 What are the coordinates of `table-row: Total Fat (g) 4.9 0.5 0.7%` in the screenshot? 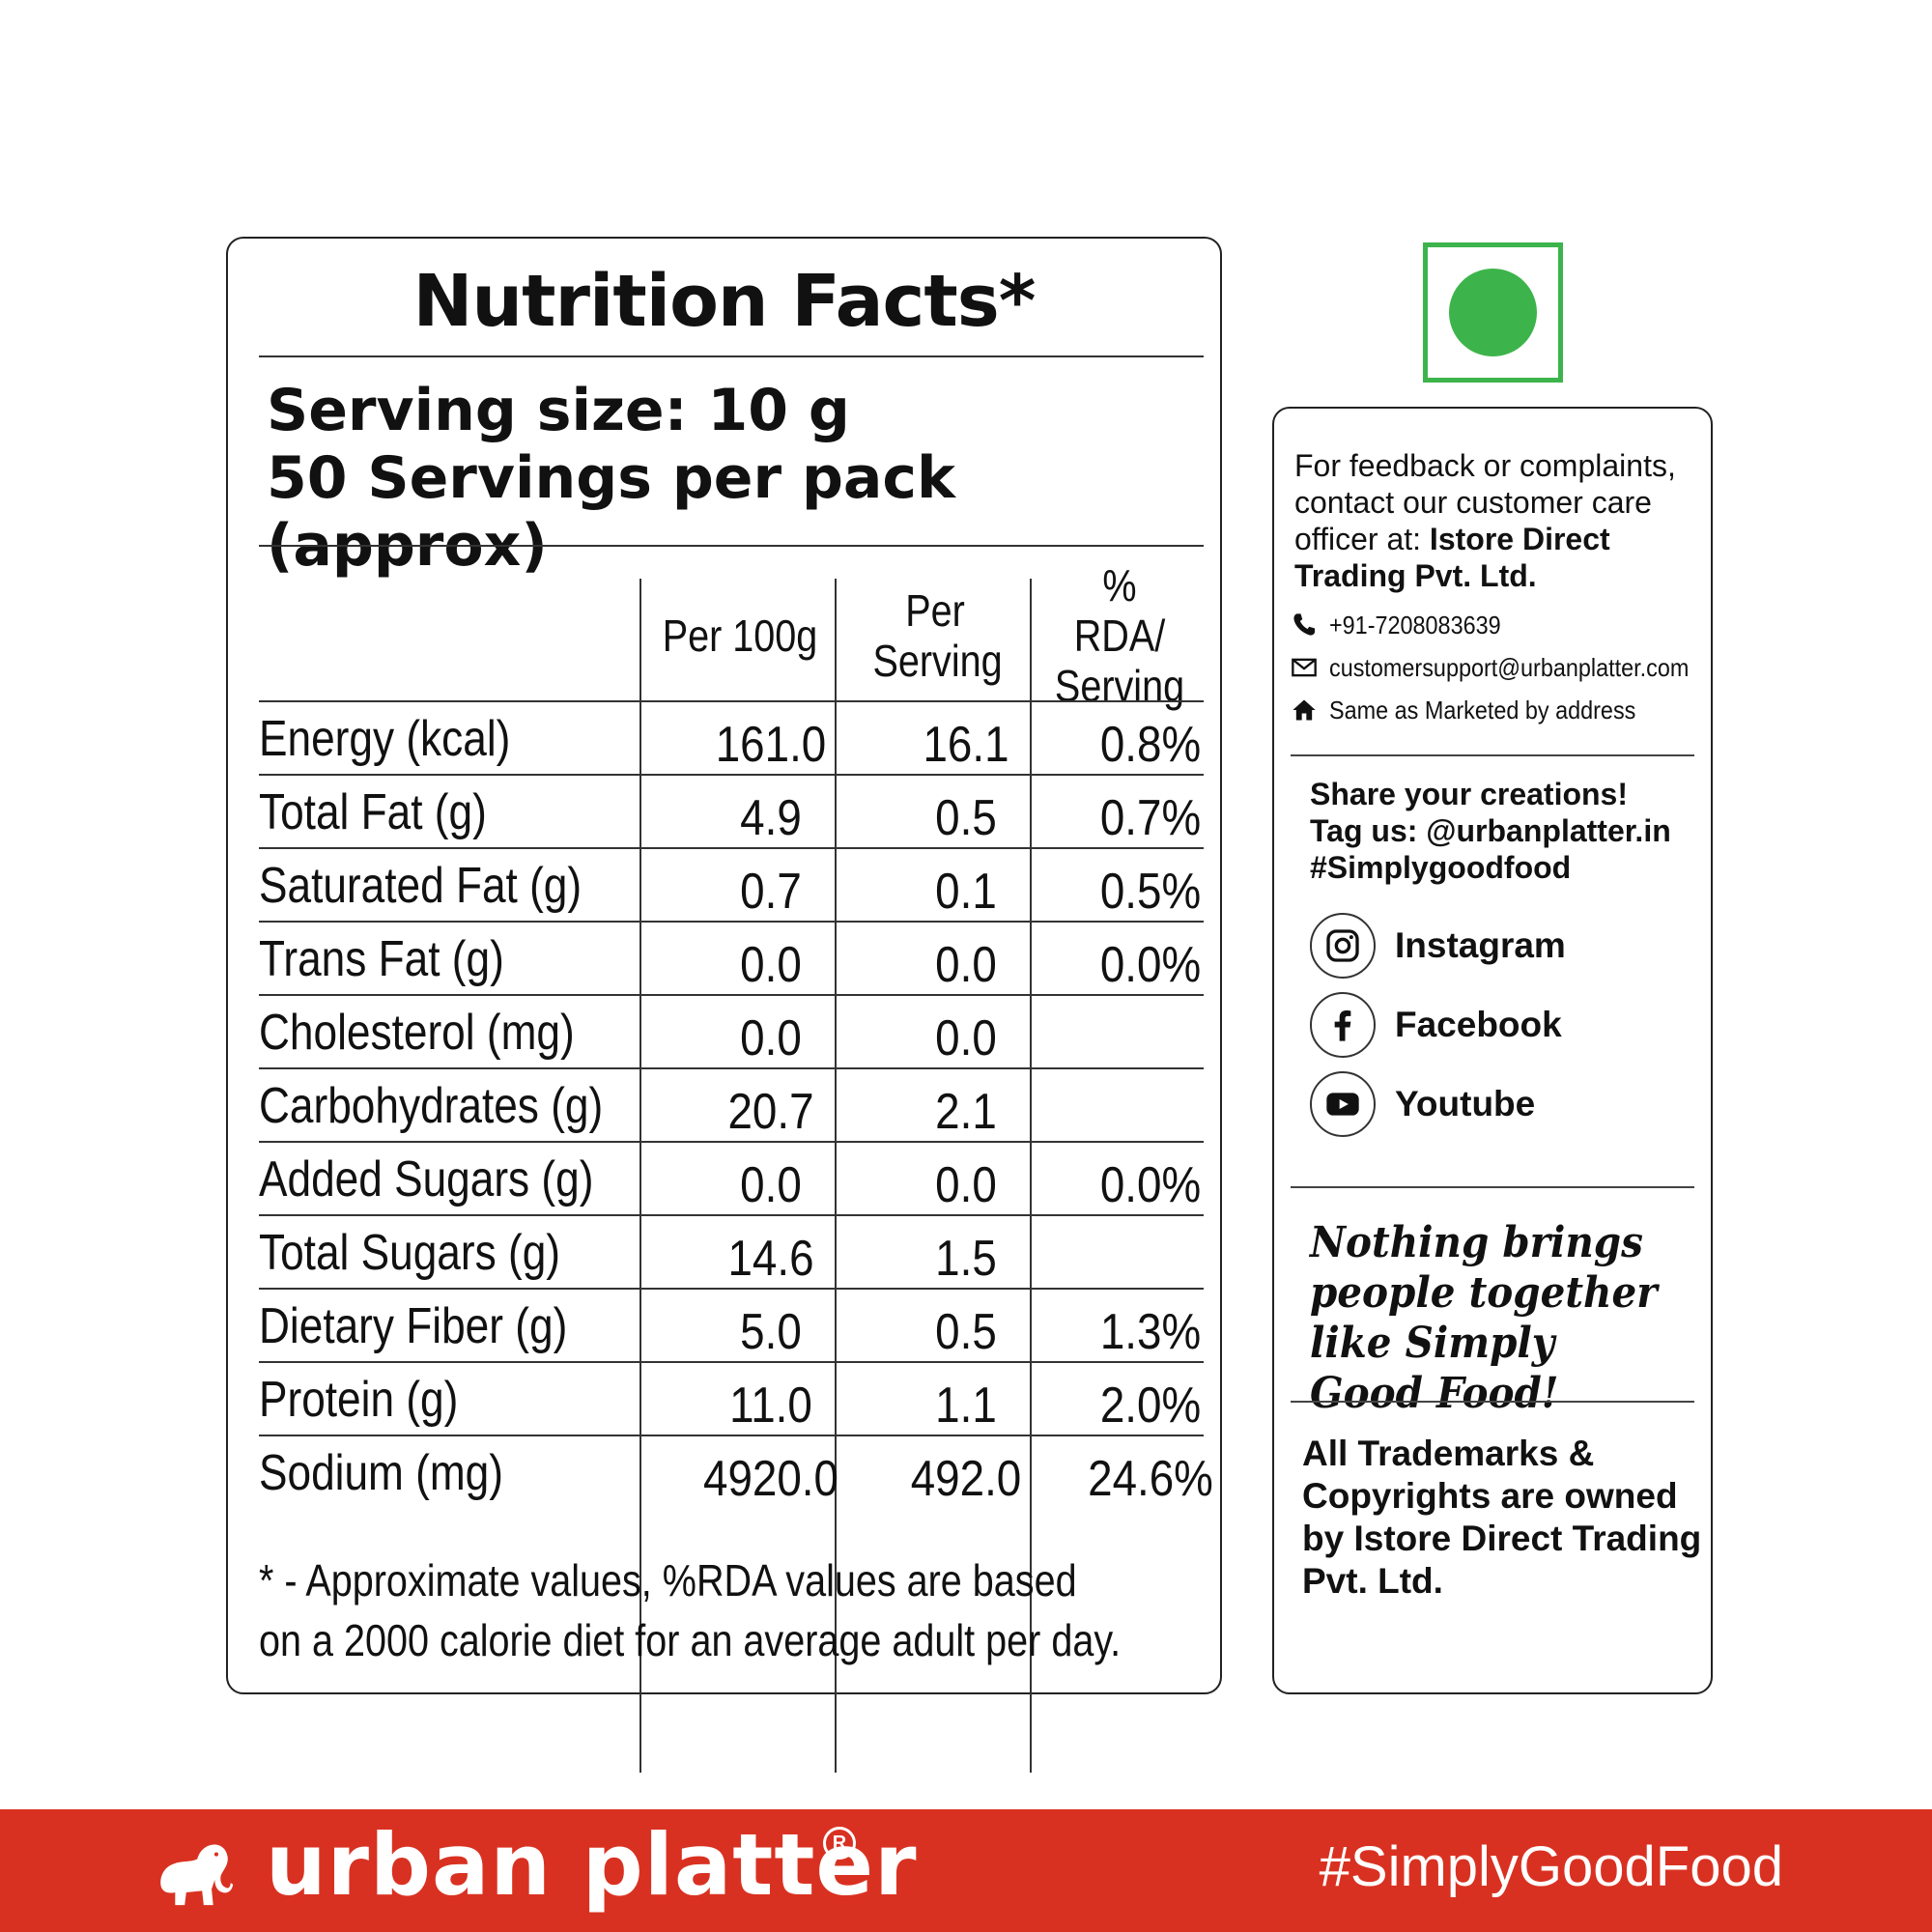 It's located at (731, 812).